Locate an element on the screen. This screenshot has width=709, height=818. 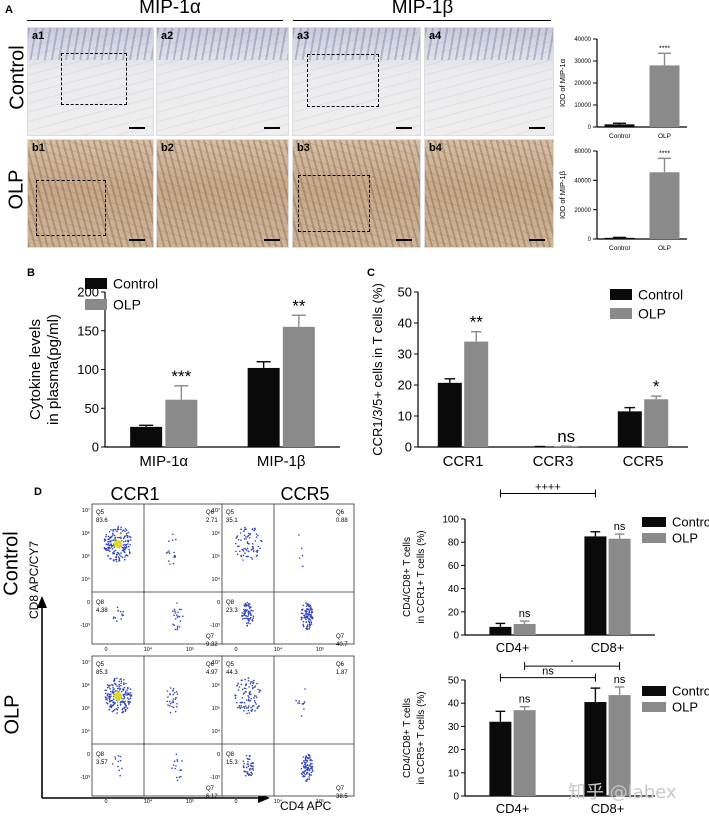
flow-x-tick-label: 10⁵ is located at coordinates (190, 801).